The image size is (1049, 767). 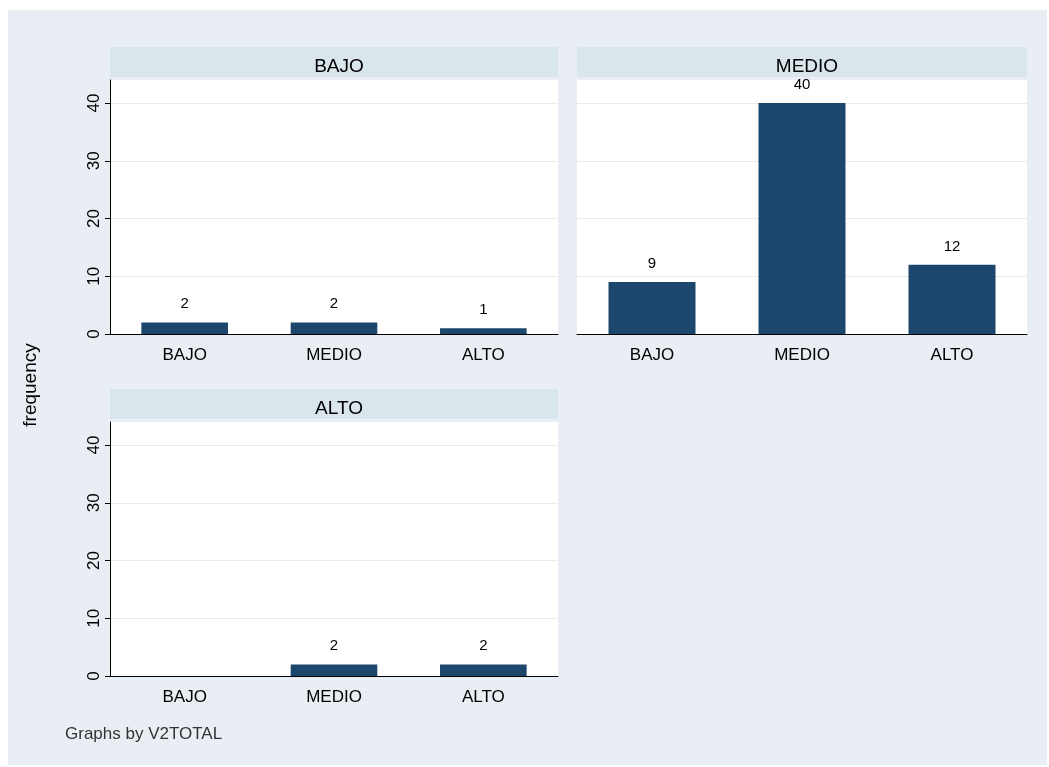 I want to click on text: Graphs by V2TOTAL, so click(x=144, y=733).